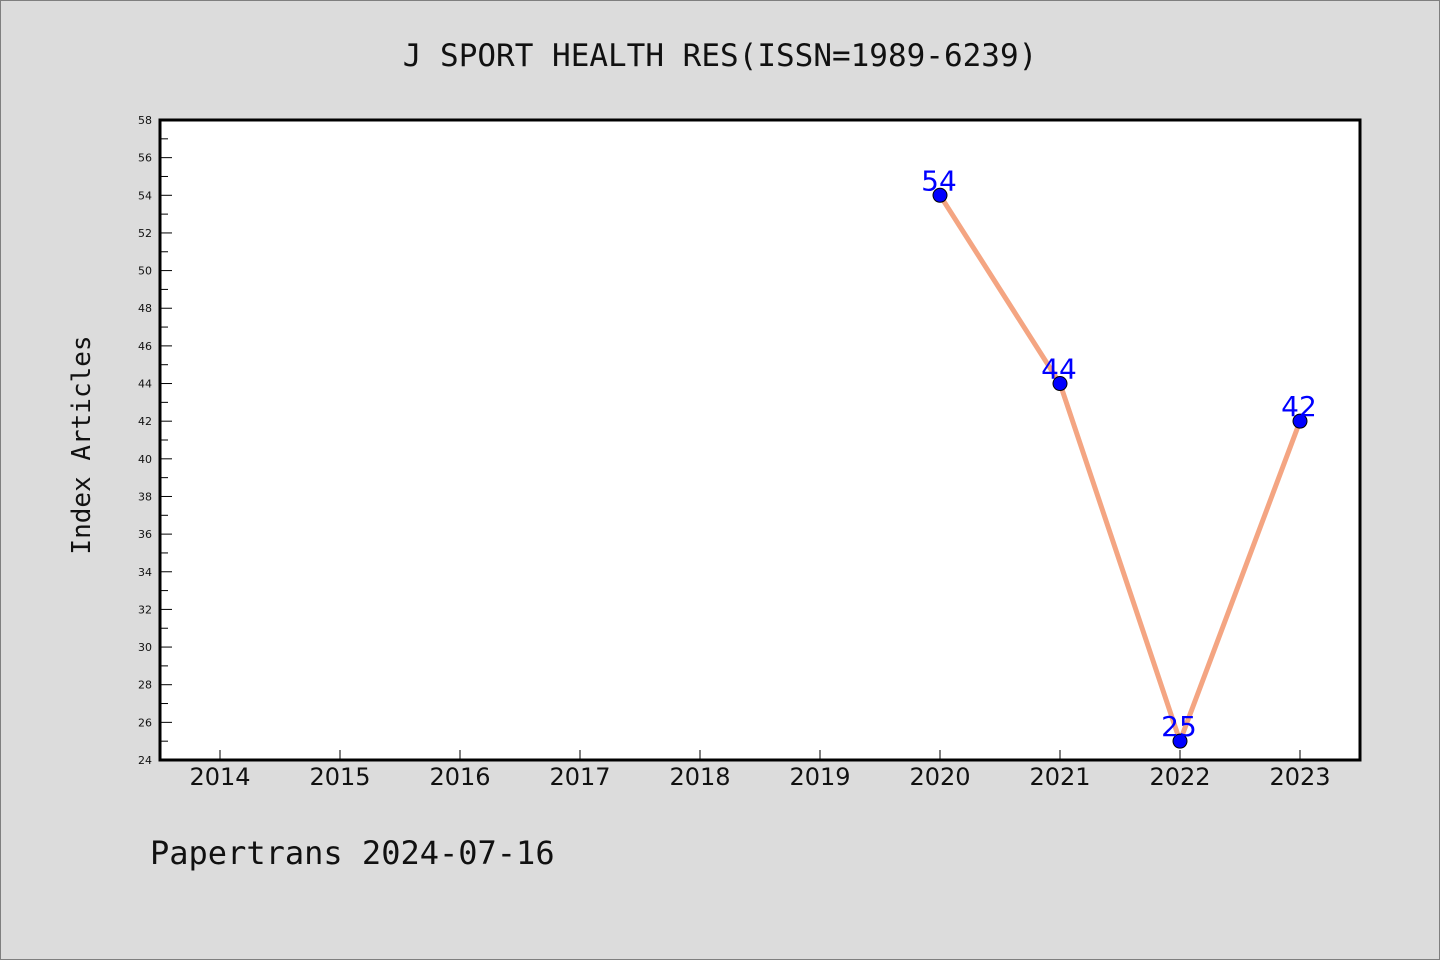 The width and height of the screenshot is (1440, 960). I want to click on y-tick-label: 44, so click(145, 384).